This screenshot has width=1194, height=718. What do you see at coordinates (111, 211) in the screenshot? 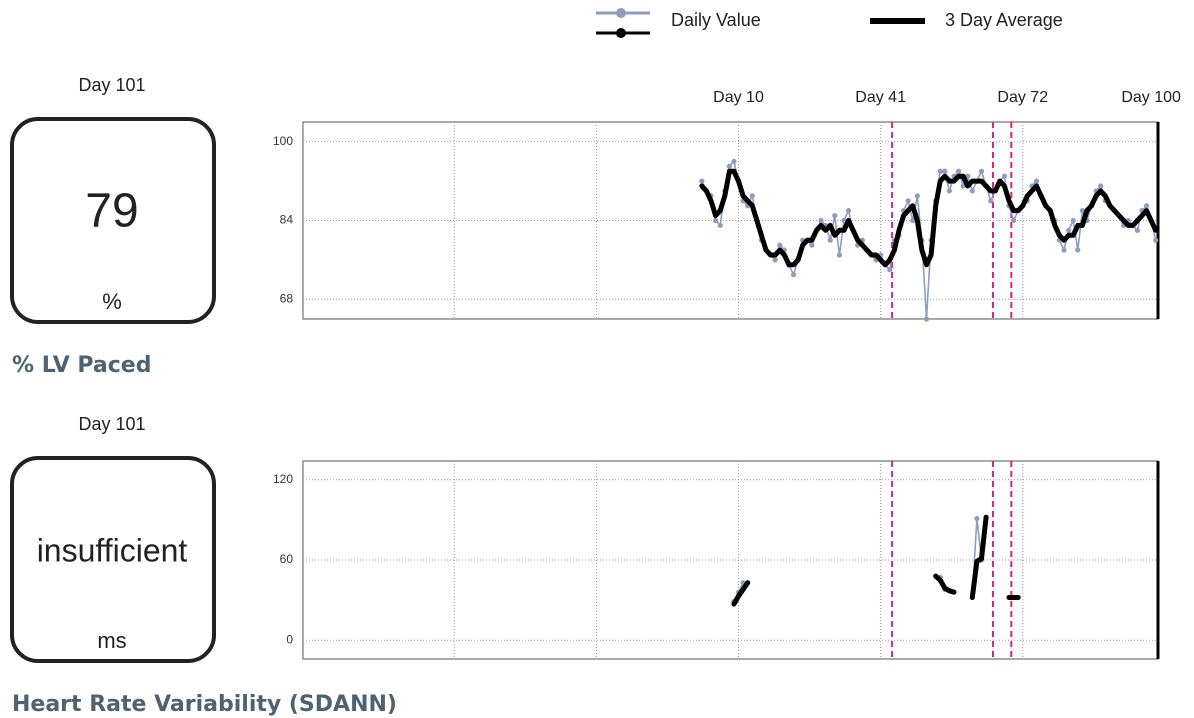
I see `reading: 79` at bounding box center [111, 211].